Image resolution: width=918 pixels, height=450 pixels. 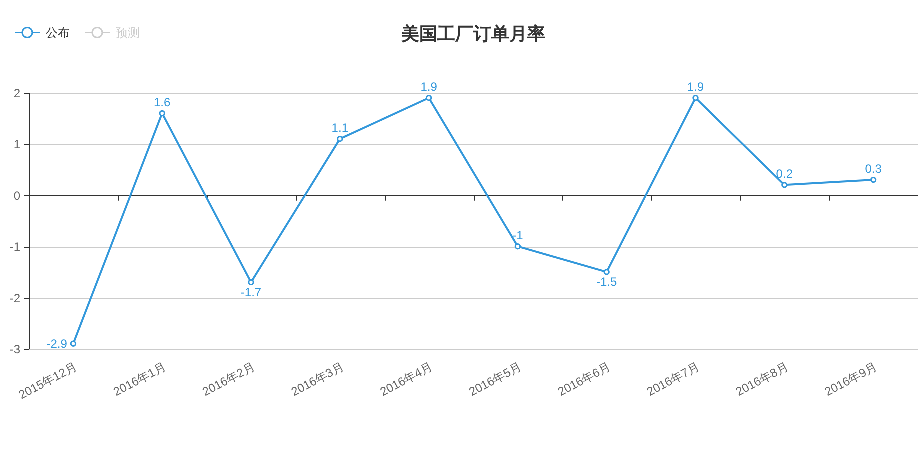 I want to click on data-label: -1.7, so click(x=251, y=292).